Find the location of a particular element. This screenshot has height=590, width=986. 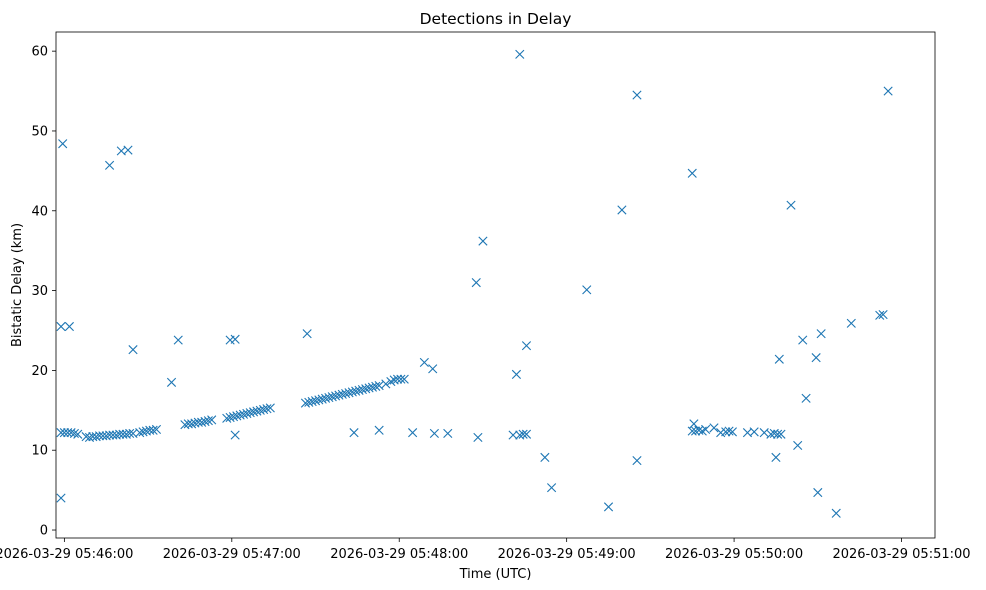

y-tick-label: 20 is located at coordinates (39, 371).